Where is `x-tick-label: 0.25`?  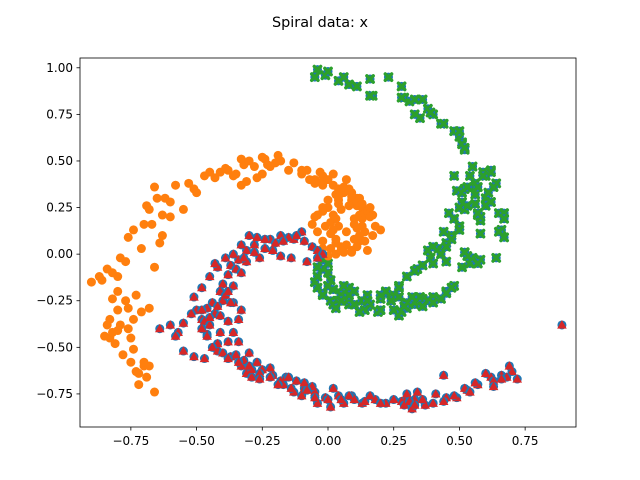
x-tick-label: 0.25 is located at coordinates (393, 441).